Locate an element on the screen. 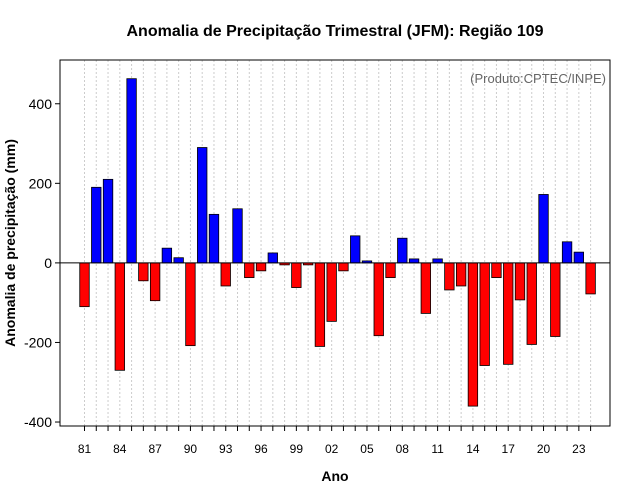 The image size is (640, 500). bar-2017 is located at coordinates (508, 313).